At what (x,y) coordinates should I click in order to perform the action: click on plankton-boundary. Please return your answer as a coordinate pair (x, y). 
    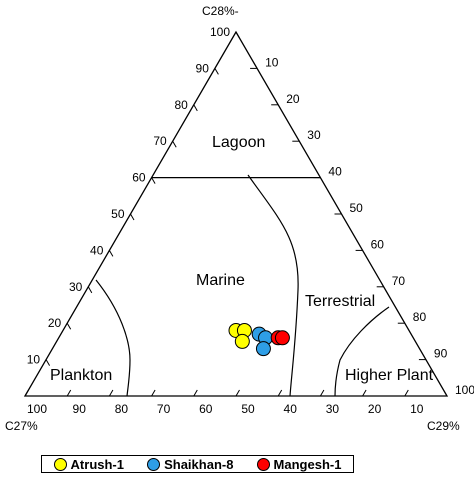
    Looking at the image, I should click on (113, 338).